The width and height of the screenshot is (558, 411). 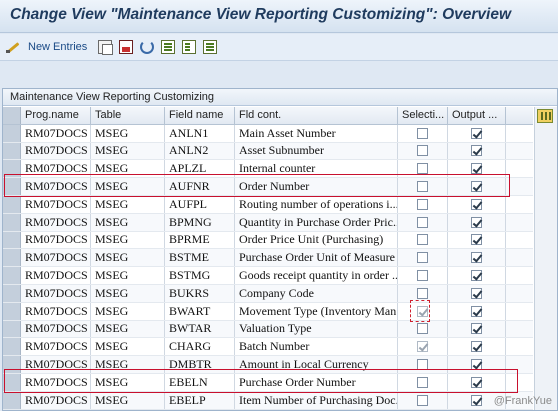 I want to click on table-row: RM07DOCS MSEG EBELN Purchase Order Number, so click(x=268, y=382).